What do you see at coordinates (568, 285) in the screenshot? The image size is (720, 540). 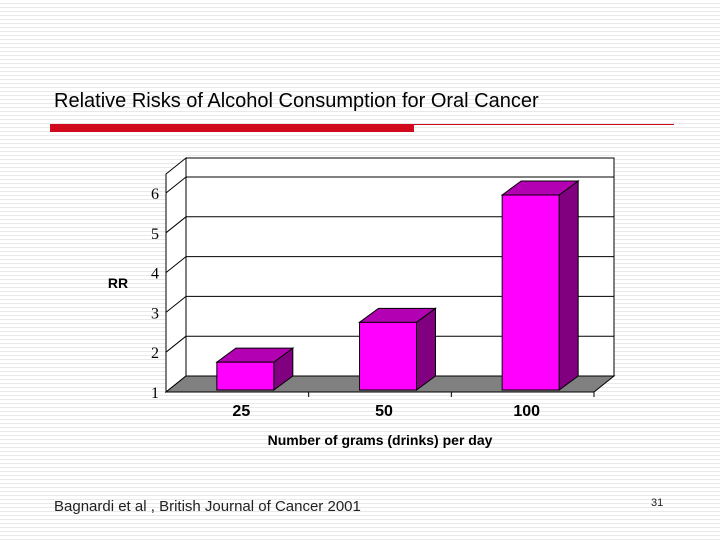 I see `bar-side` at bounding box center [568, 285].